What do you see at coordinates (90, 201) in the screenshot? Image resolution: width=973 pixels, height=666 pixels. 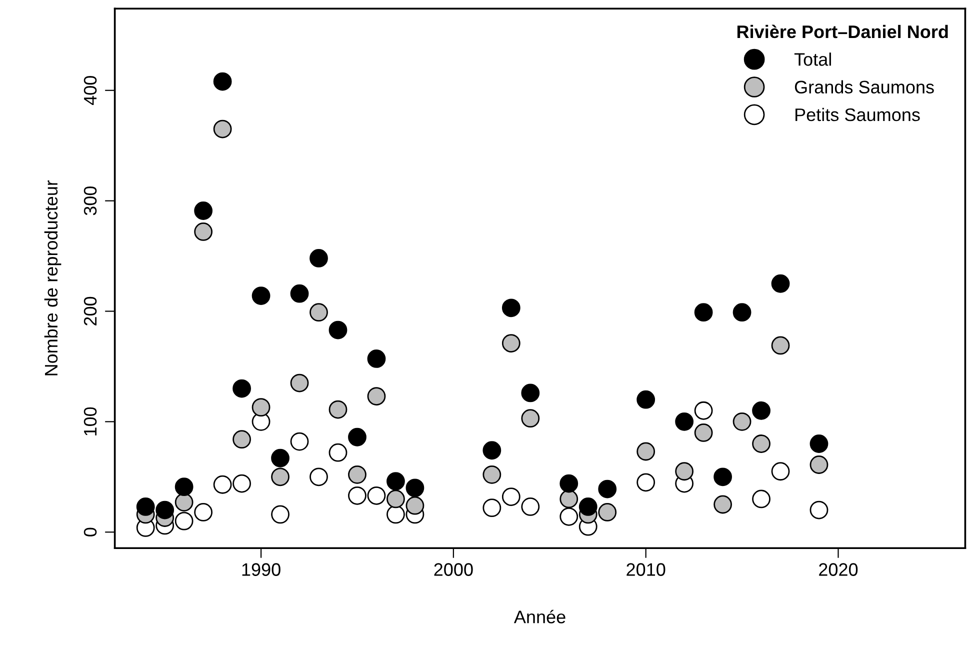 I see `y-tick-label: 300` at bounding box center [90, 201].